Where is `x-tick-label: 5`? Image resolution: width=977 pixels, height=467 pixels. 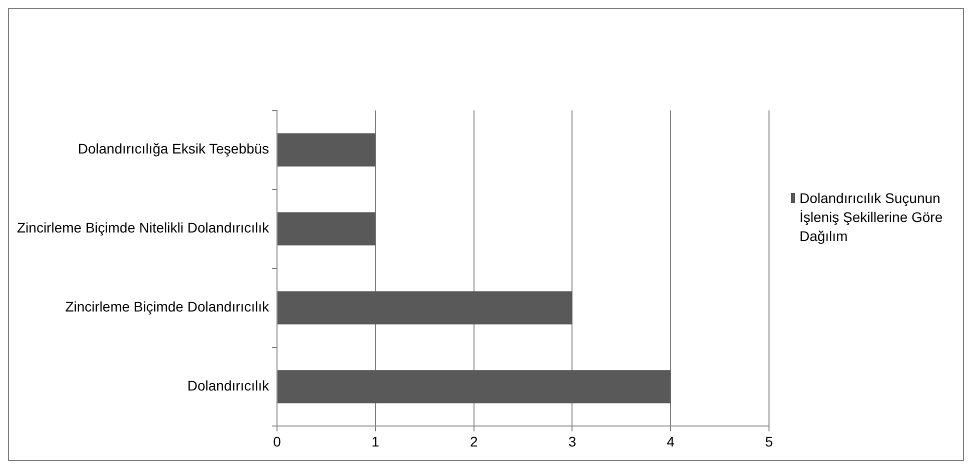
x-tick-label: 5 is located at coordinates (769, 441).